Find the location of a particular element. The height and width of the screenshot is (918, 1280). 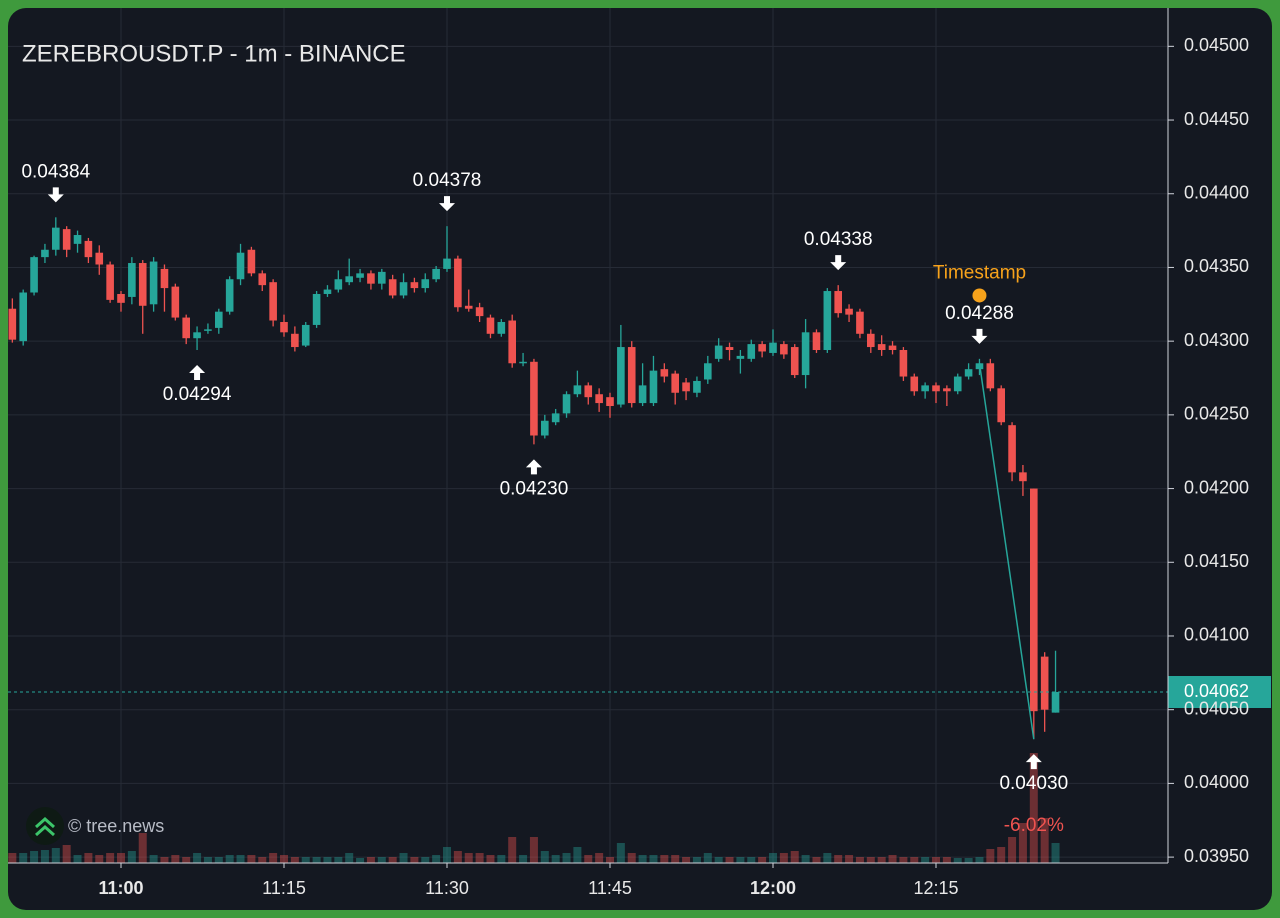

chart-title: ZEREBROUSDT.P - 1m - BINANCE is located at coordinates (214, 53).